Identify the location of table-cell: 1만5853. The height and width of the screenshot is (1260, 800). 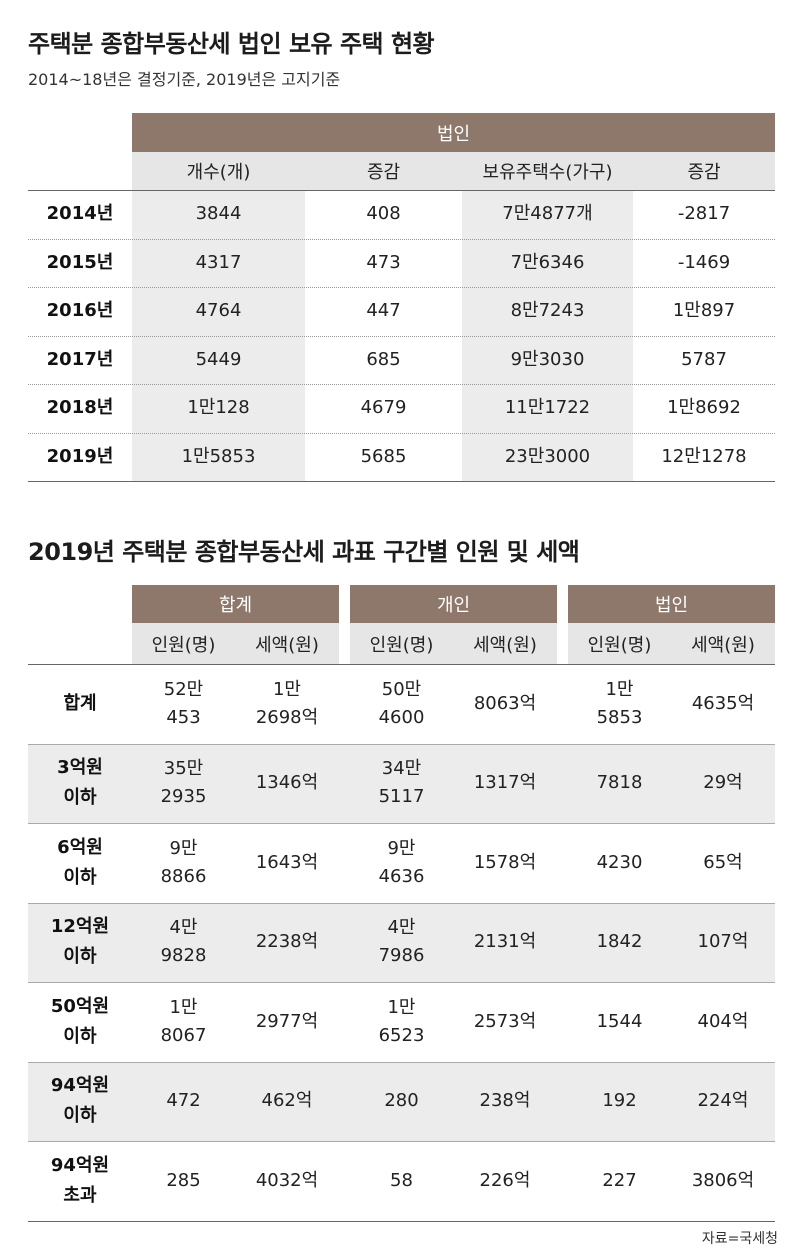
(218, 456).